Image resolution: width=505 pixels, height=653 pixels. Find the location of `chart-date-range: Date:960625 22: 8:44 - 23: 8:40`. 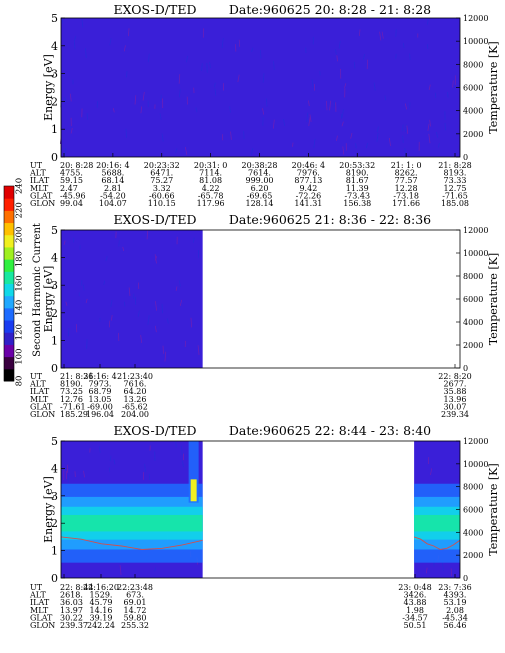

chart-date-range: Date:960625 22: 8:44 - 23: 8:40 is located at coordinates (330, 430).